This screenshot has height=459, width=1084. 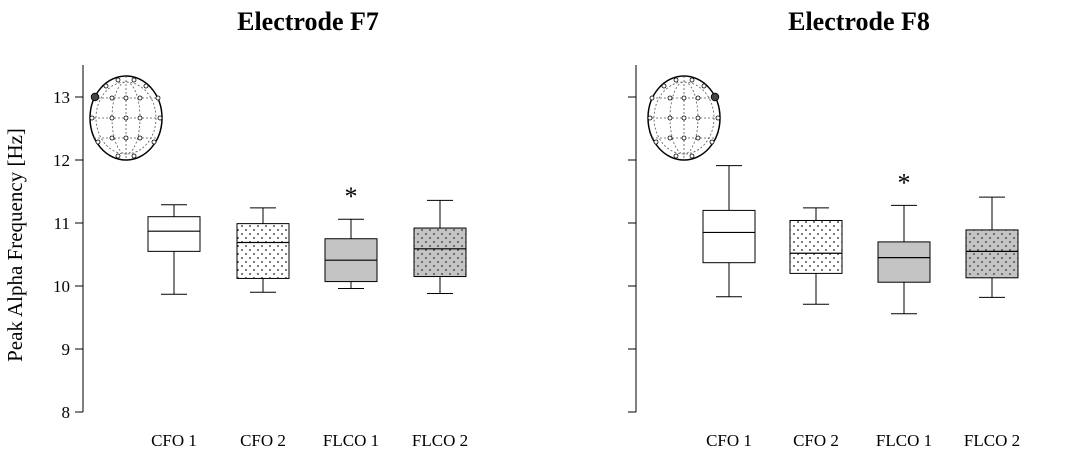 I want to click on y-axis-label: Peak Alpha Frequency [Hz], so click(x=15, y=245).